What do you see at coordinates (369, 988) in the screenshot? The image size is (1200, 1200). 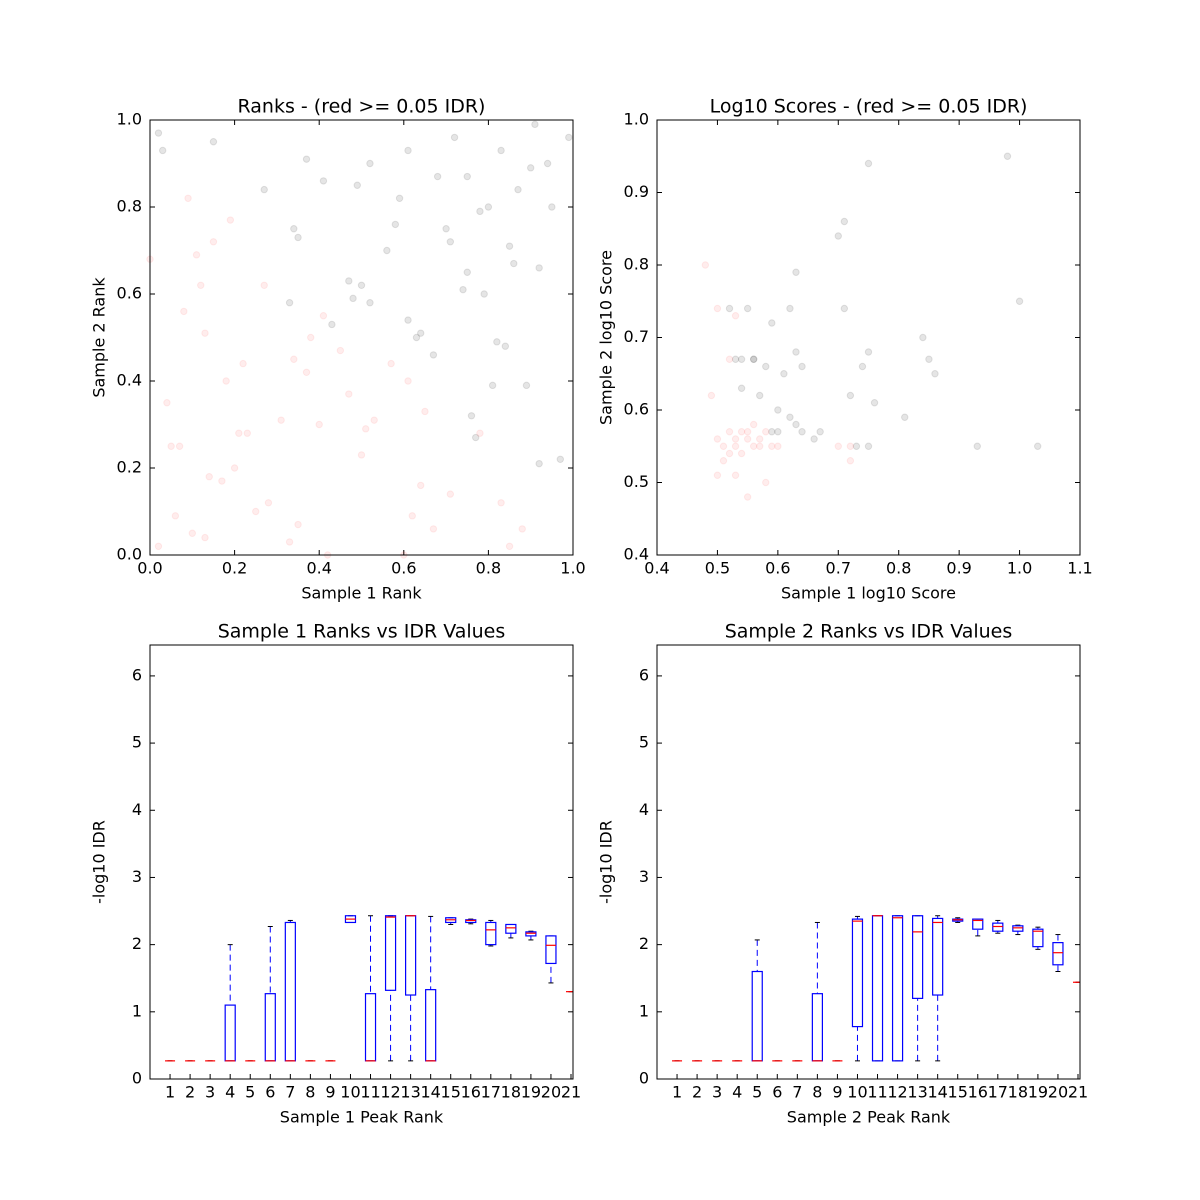 I see `plot-area` at bounding box center [369, 988].